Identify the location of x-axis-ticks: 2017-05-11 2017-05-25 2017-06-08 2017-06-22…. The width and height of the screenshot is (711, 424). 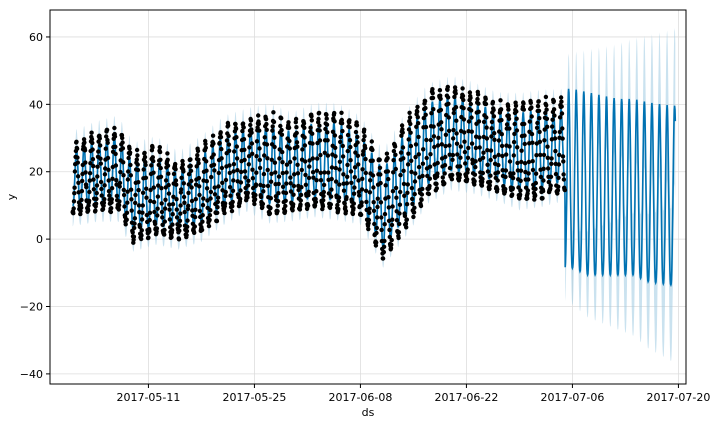
(413, 394).